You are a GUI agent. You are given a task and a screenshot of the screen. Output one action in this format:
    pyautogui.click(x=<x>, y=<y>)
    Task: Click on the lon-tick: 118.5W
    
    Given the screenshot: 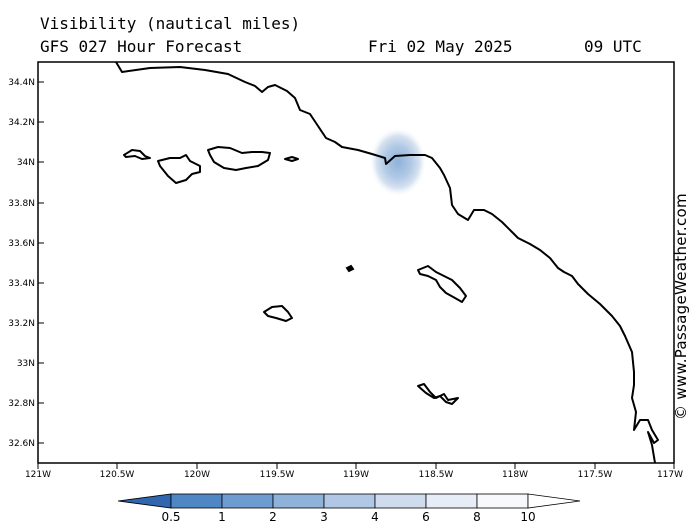 What is the action you would take?
    pyautogui.click(x=436, y=471)
    